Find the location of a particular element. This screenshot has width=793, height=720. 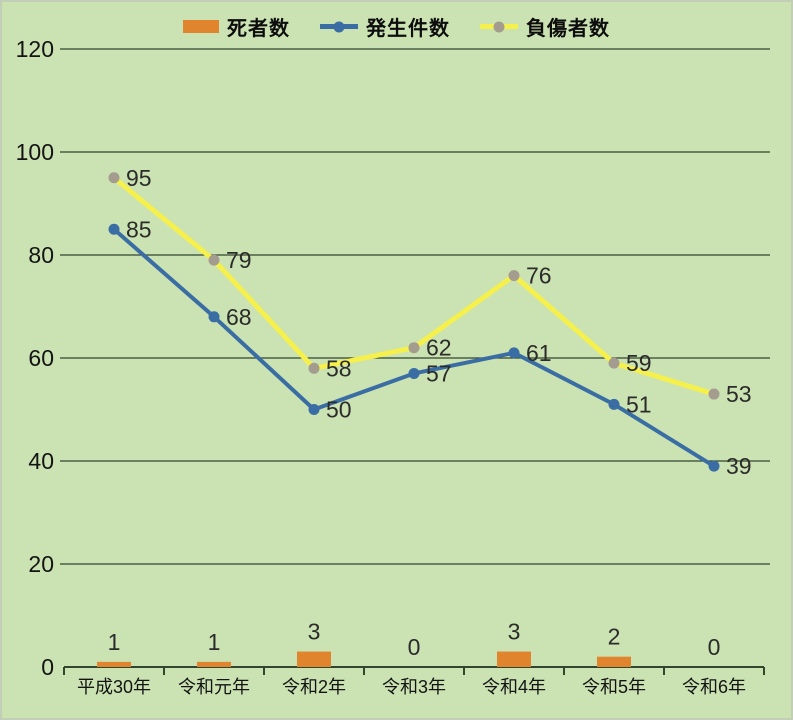

y-tick-label-40: 40 is located at coordinates (41, 461).